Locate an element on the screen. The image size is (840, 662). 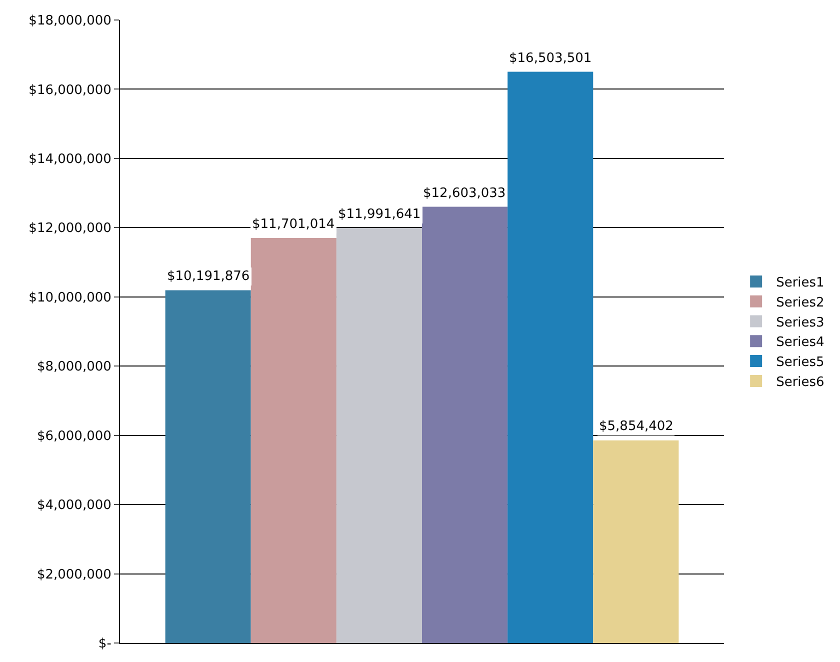
legend-label: Series2 is located at coordinates (800, 302).